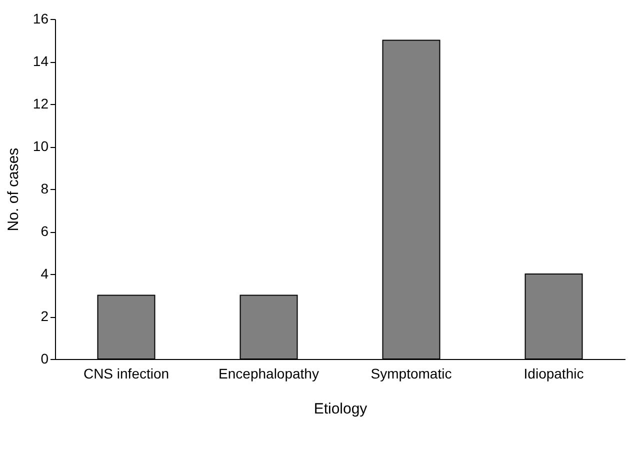 This screenshot has height=474, width=640. What do you see at coordinates (341, 409) in the screenshot?
I see `x-axis-title: Etiology` at bounding box center [341, 409].